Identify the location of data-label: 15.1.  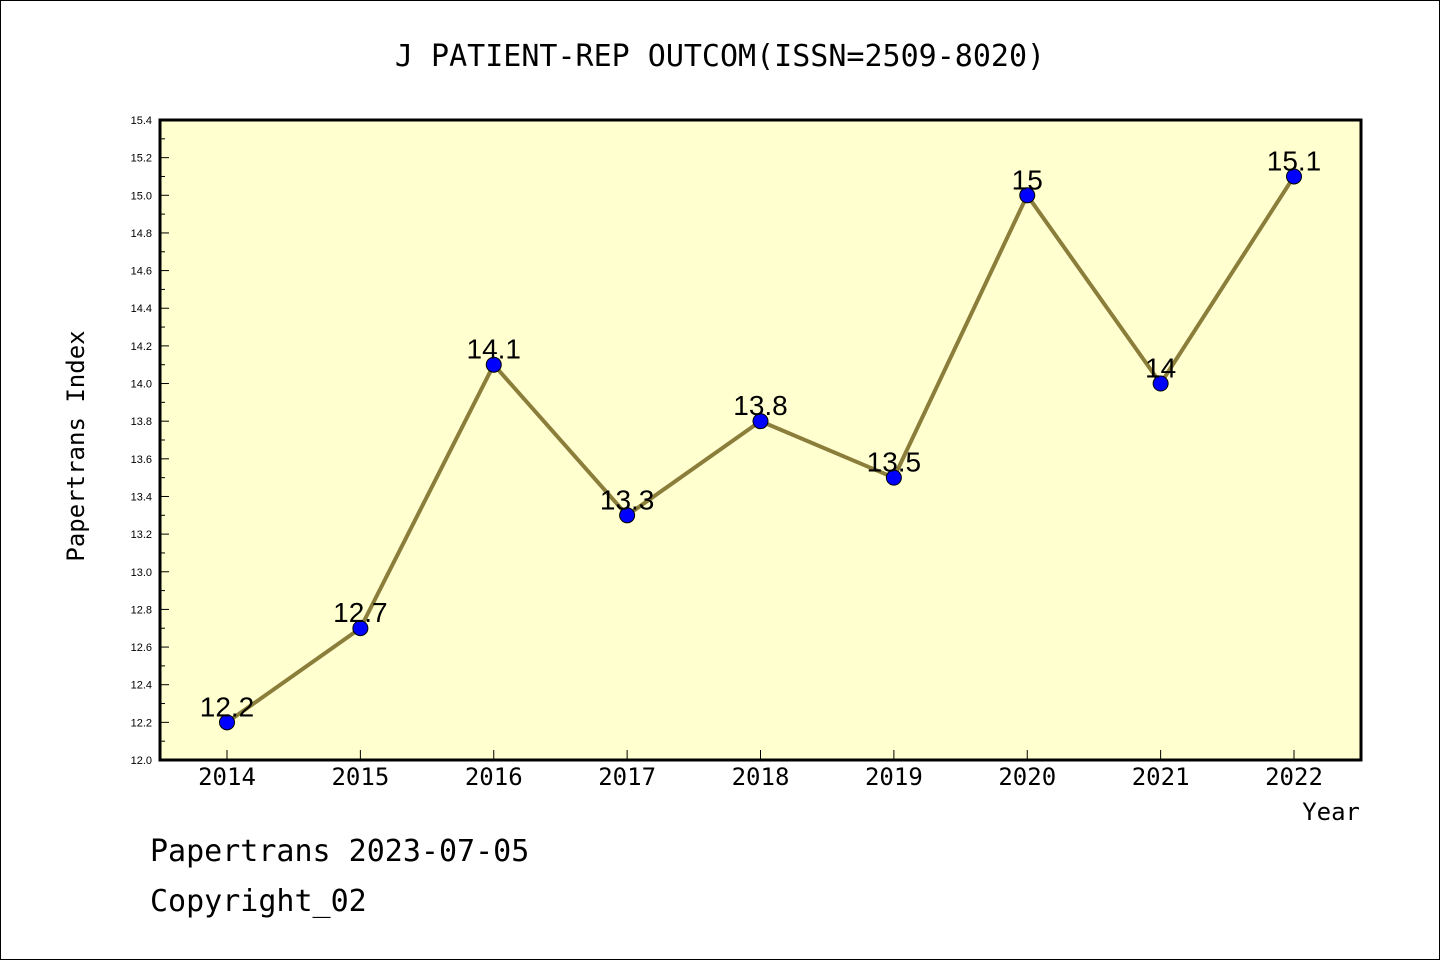
(1294, 160).